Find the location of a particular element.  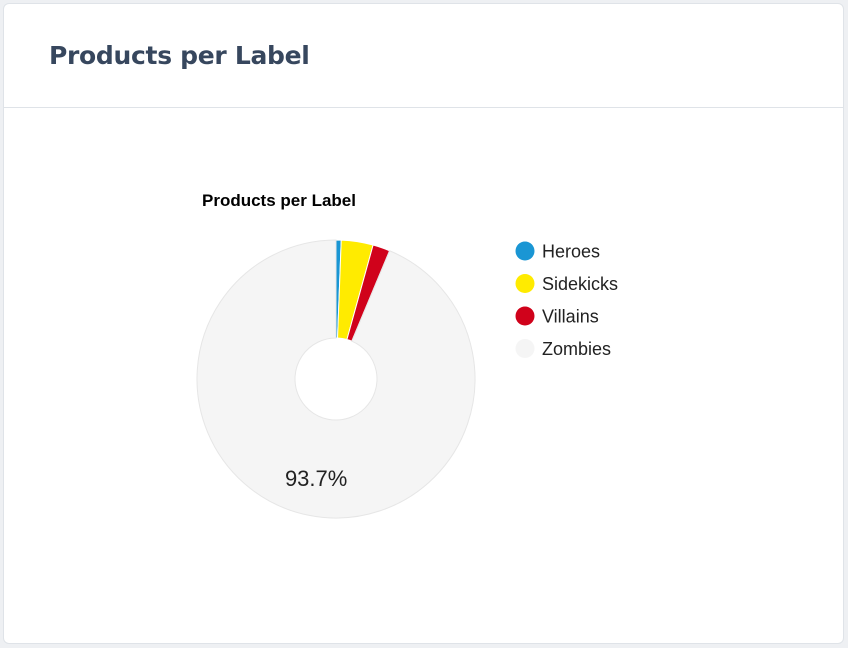

slice-zombies is located at coordinates (336, 379).